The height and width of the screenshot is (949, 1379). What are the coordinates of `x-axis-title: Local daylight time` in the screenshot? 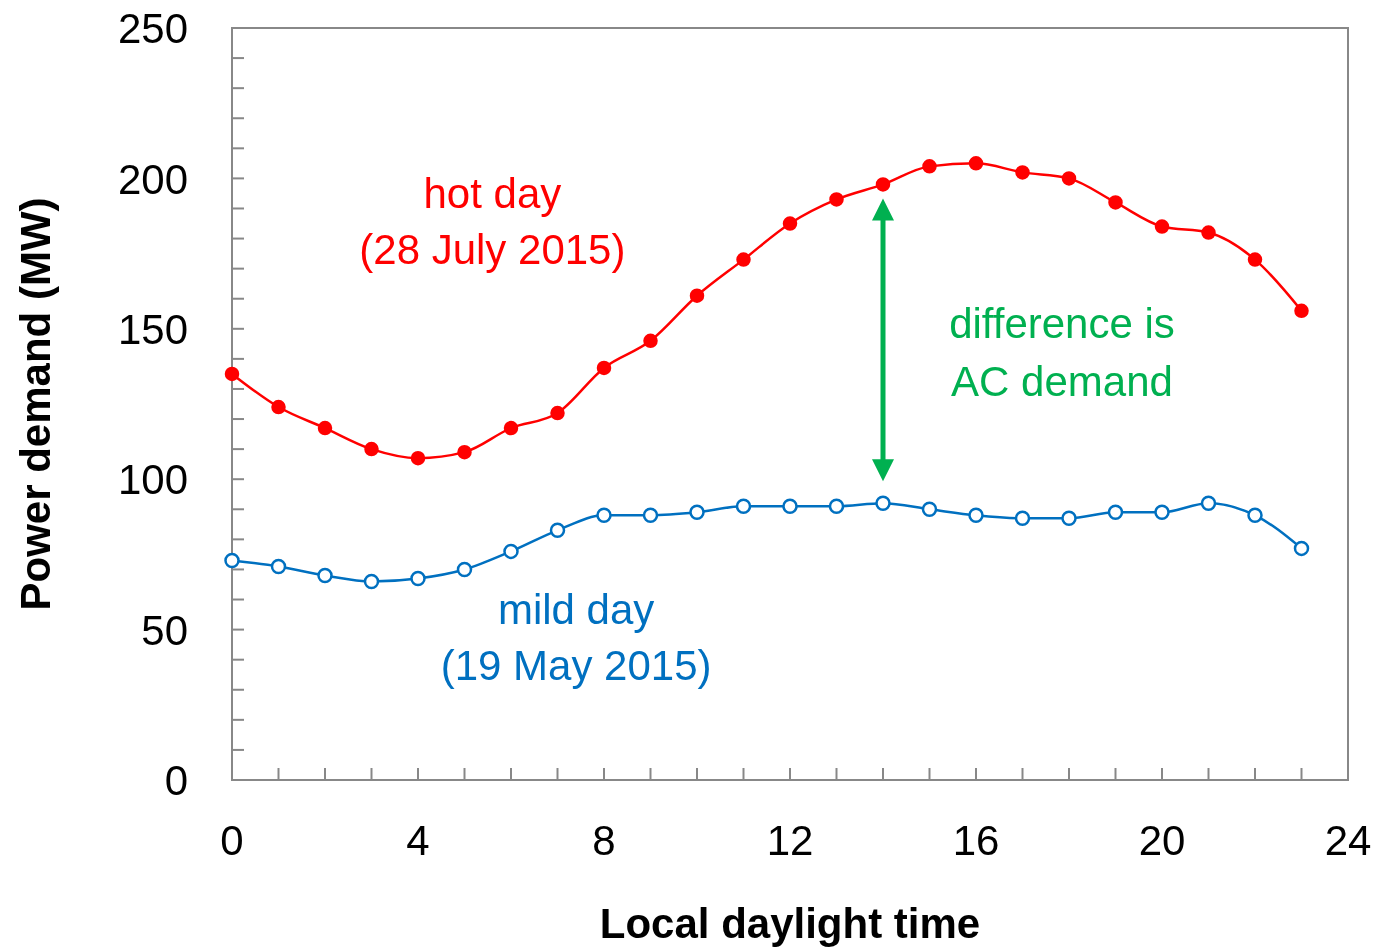 It's located at (790, 923).